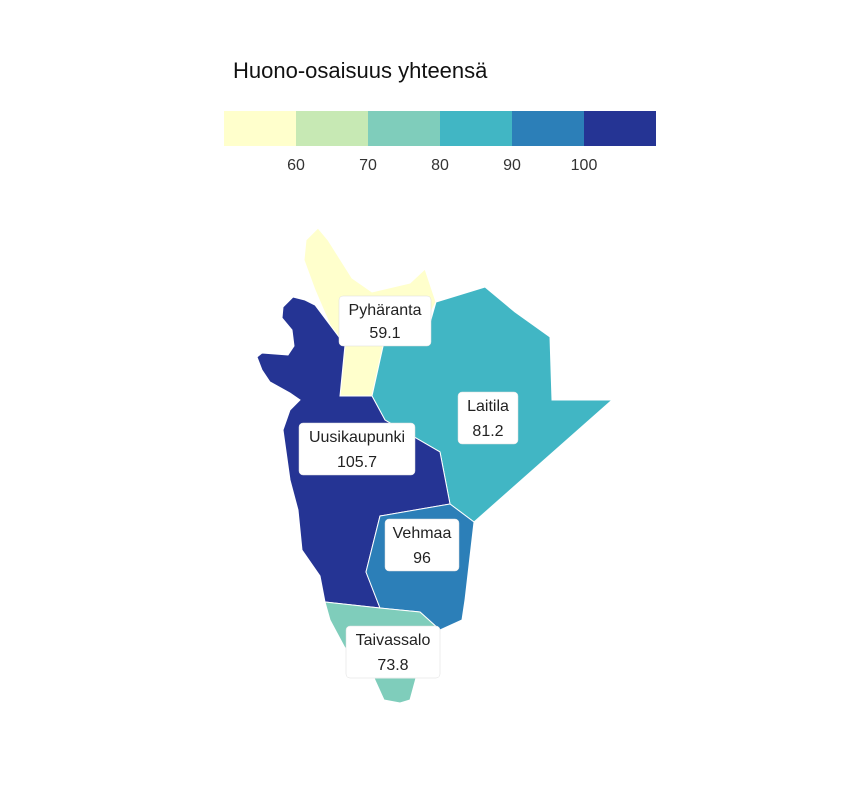  I want to click on region-value-label: 81.2, so click(487, 431).